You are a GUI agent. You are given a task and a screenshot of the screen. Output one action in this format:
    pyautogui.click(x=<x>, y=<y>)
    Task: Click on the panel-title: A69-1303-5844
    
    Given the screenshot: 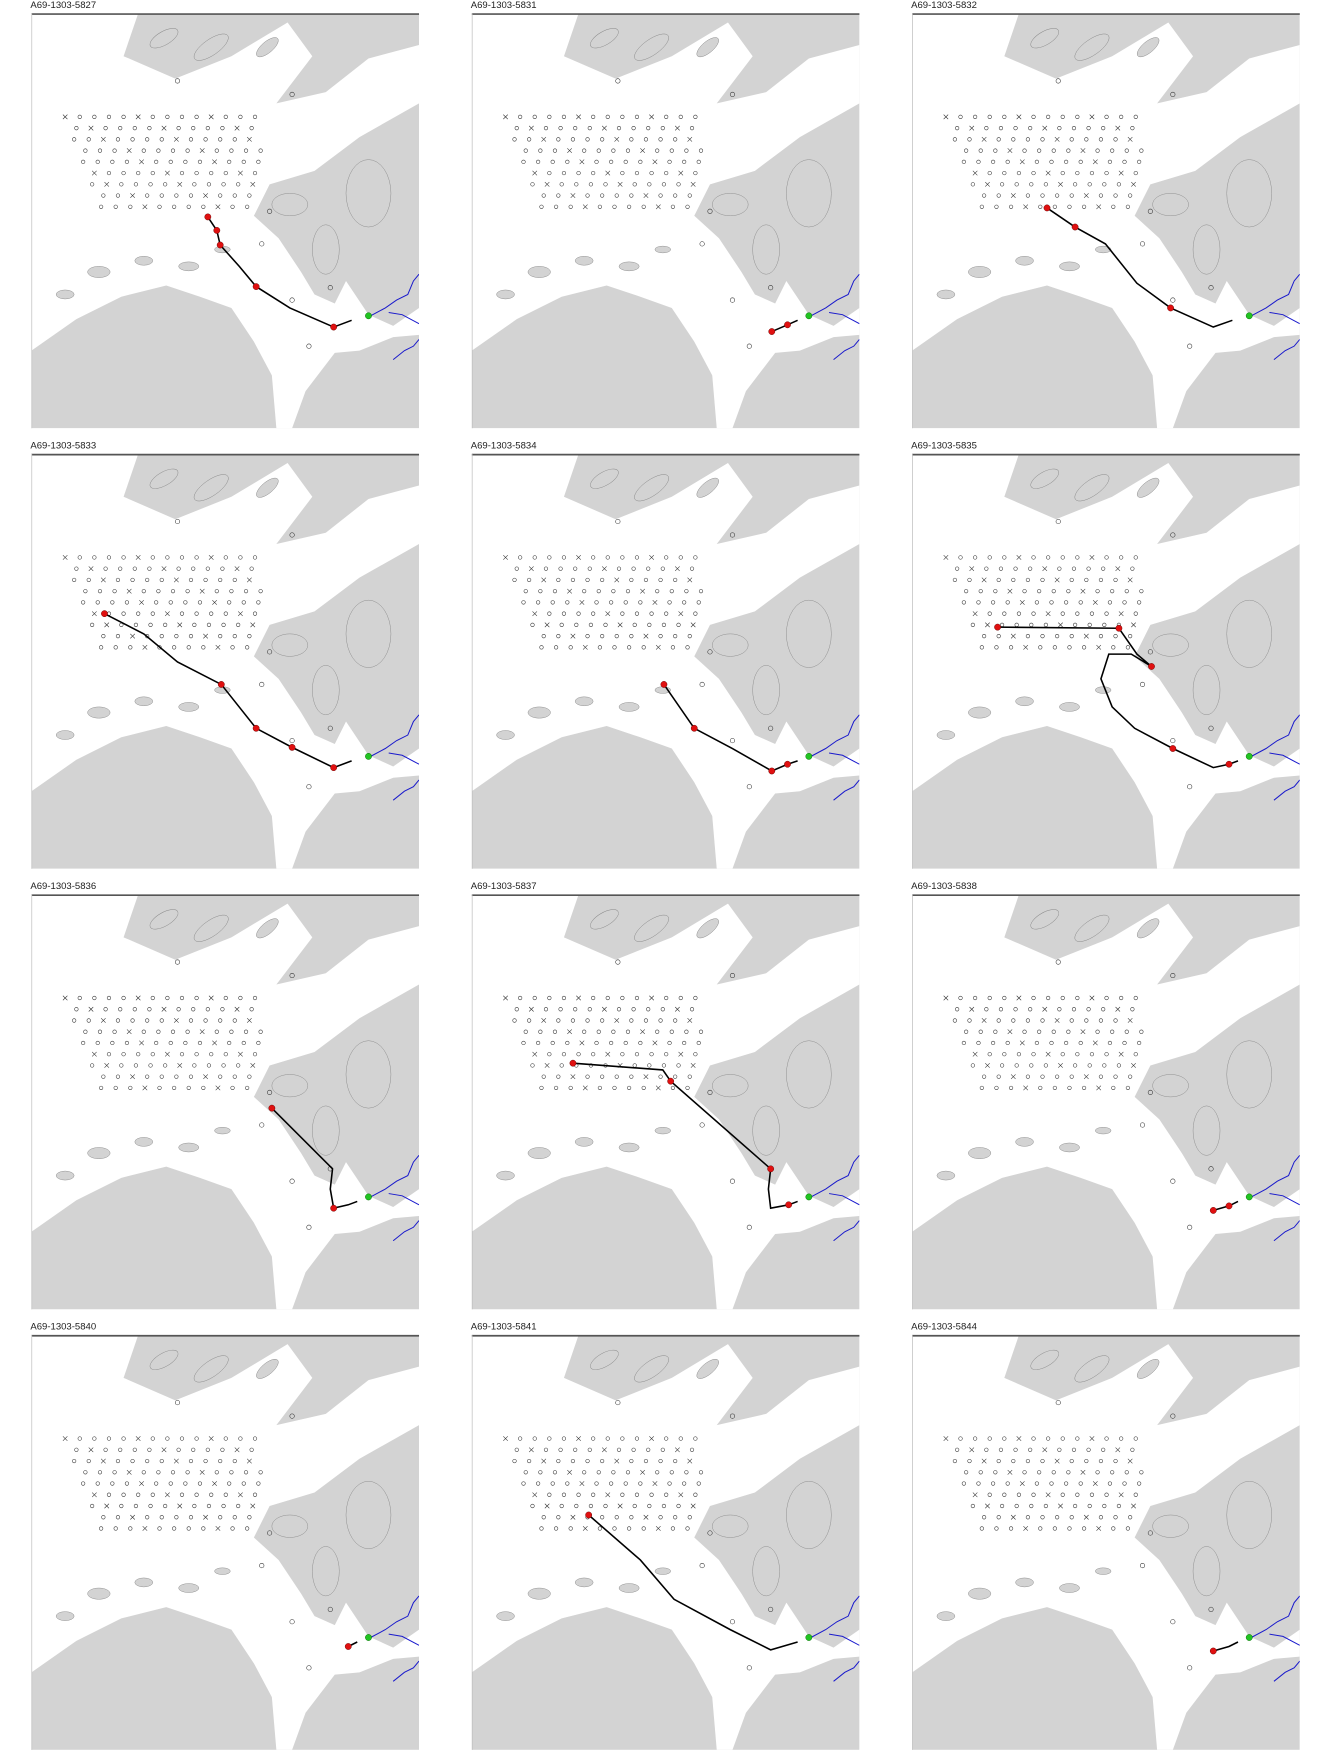 What is the action you would take?
    pyautogui.click(x=944, y=1327)
    